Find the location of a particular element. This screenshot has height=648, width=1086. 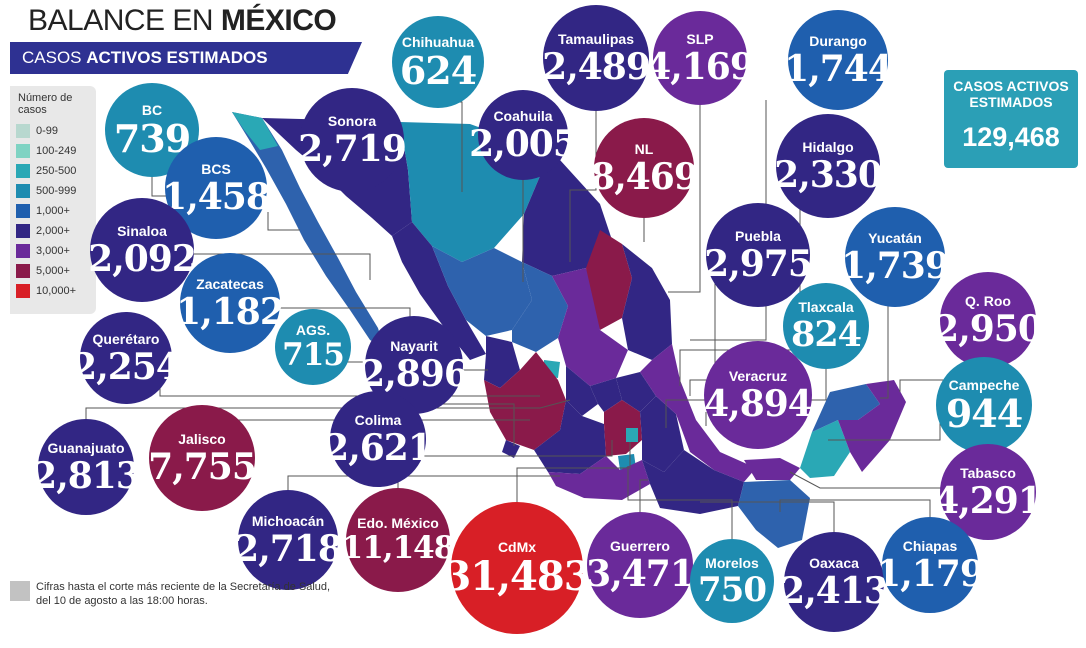

state-bubble: Puebla 2,975 is located at coordinates (758, 255).